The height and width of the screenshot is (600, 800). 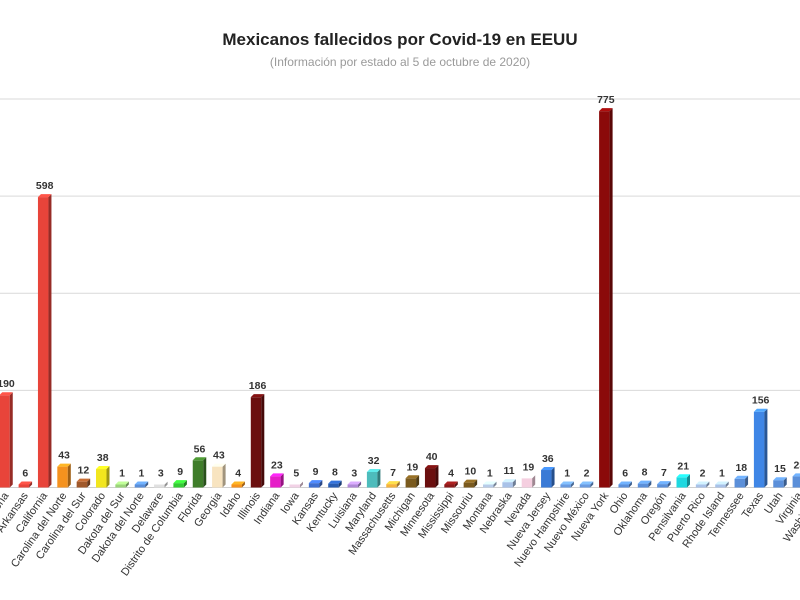 I want to click on value-label: 2, so click(x=703, y=474).